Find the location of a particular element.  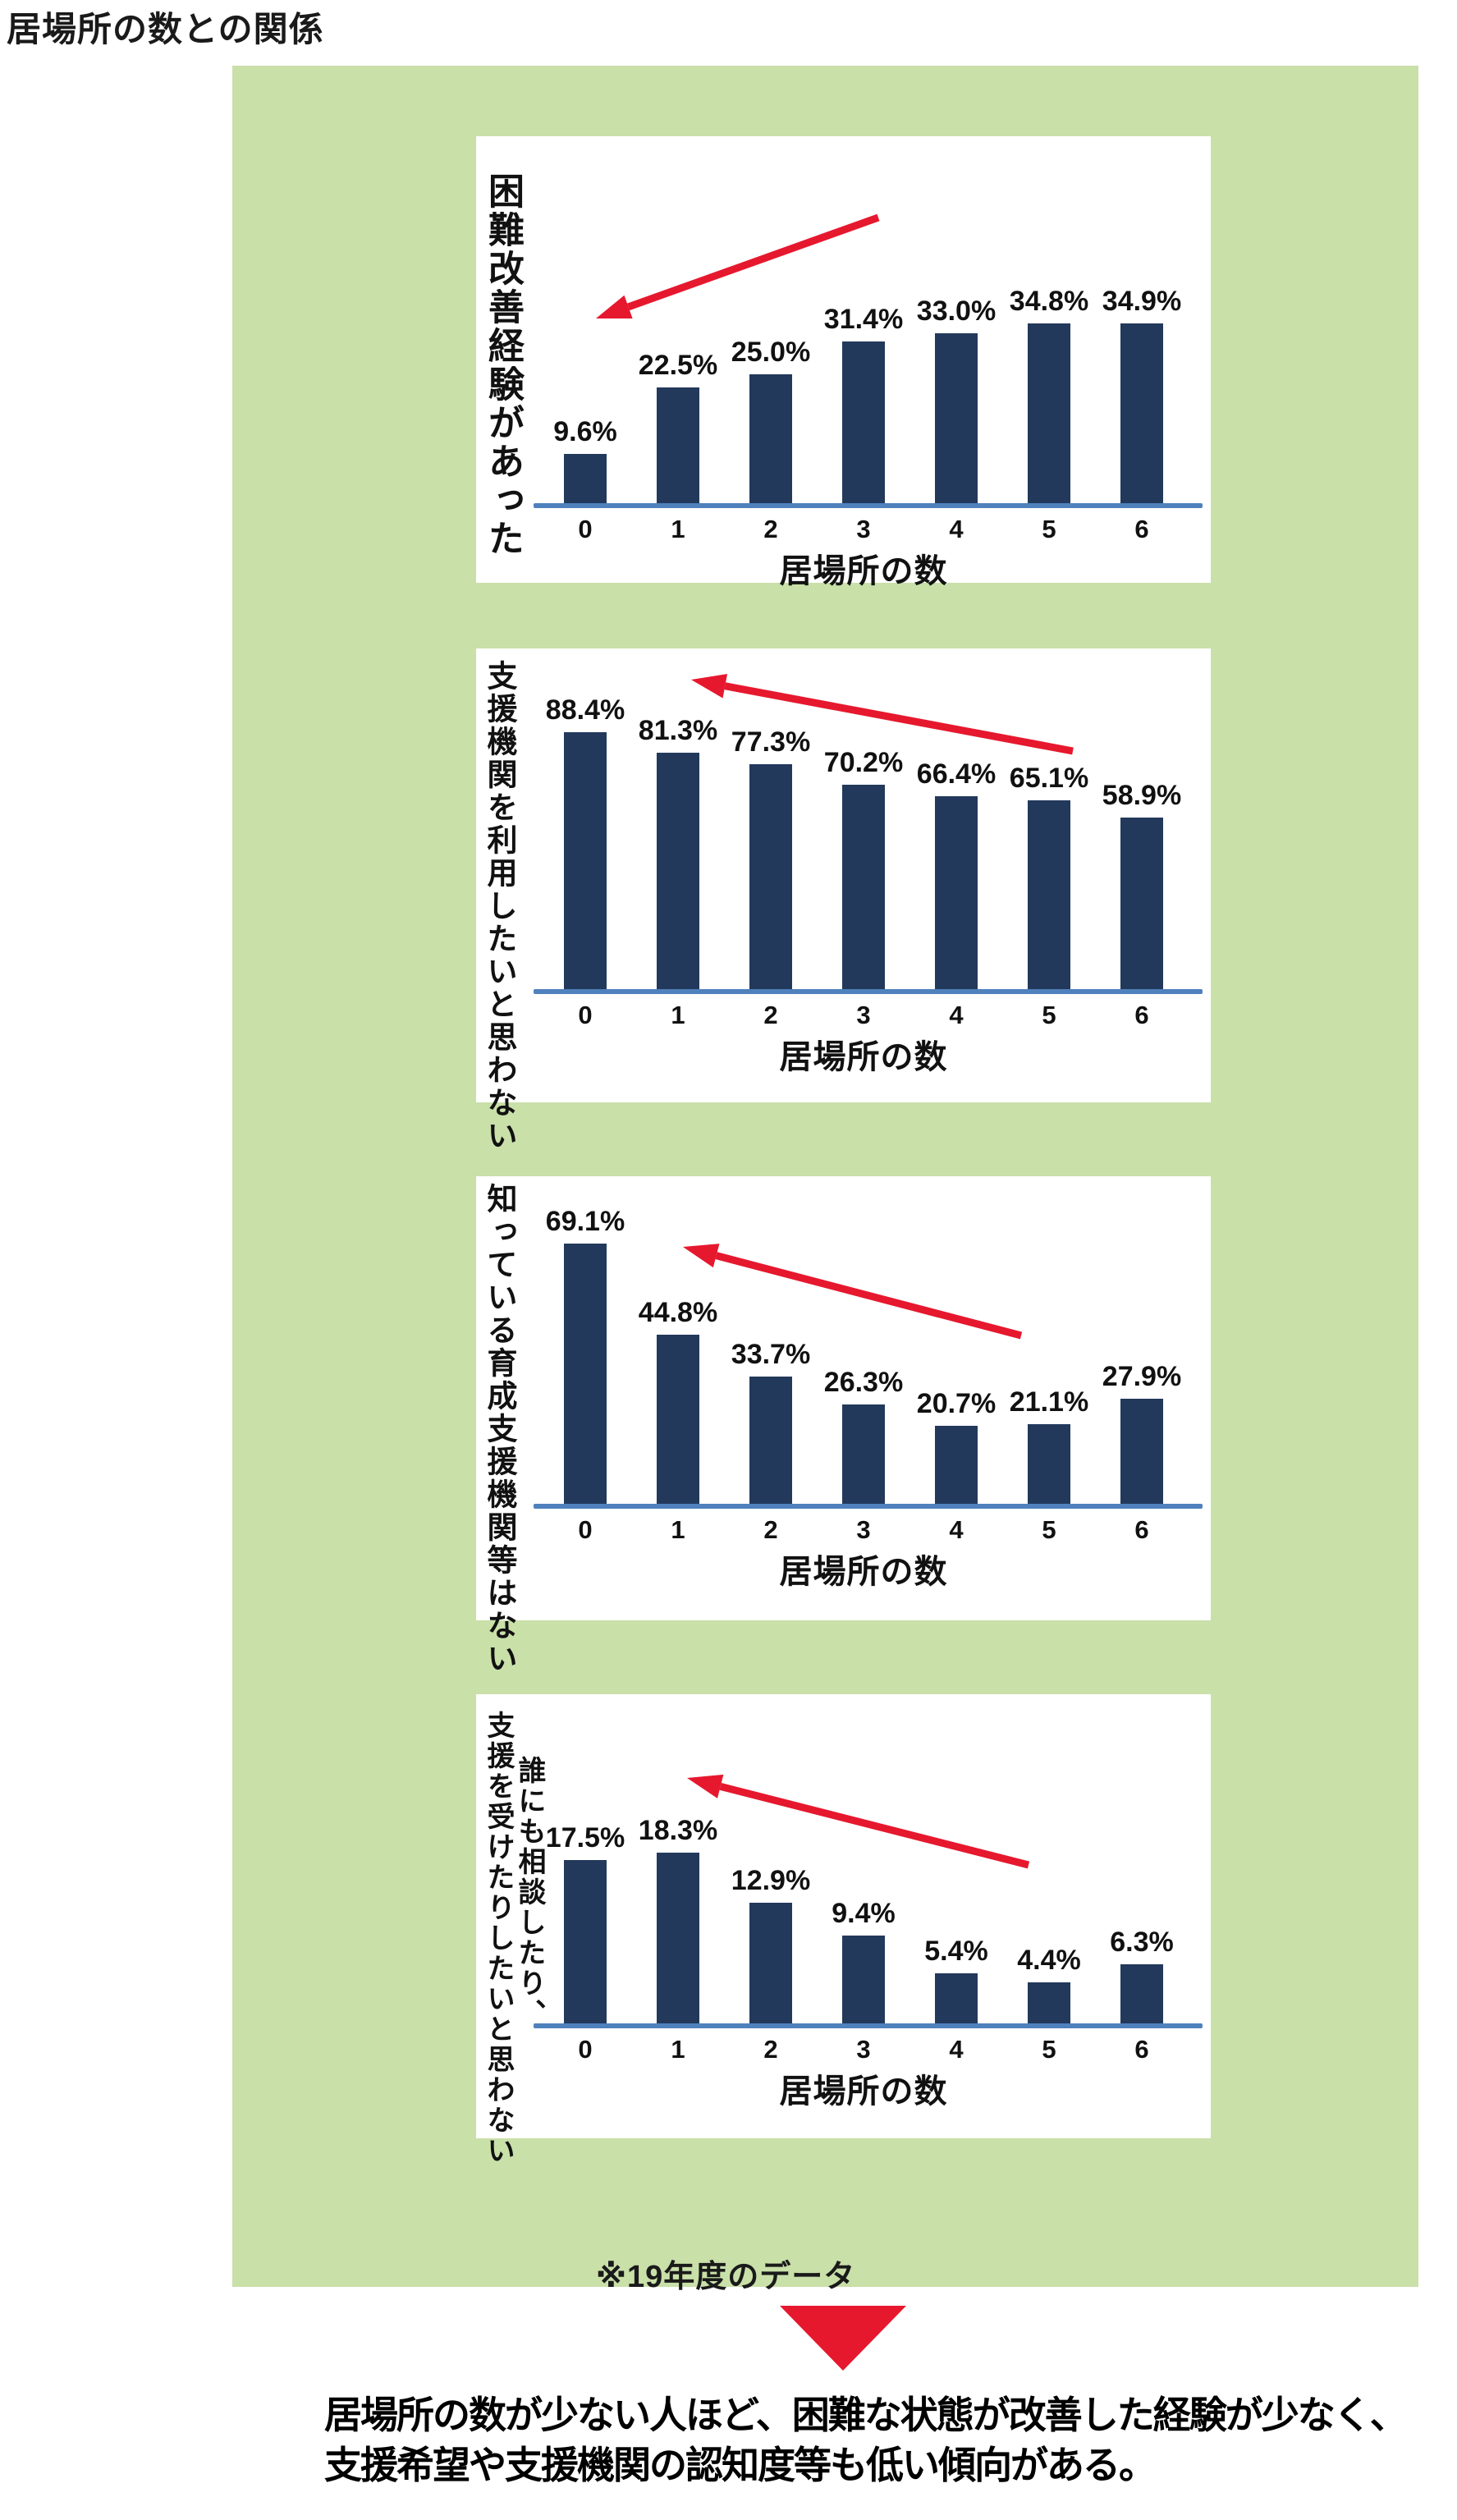

value-label: 4.4% is located at coordinates (1049, 1960).